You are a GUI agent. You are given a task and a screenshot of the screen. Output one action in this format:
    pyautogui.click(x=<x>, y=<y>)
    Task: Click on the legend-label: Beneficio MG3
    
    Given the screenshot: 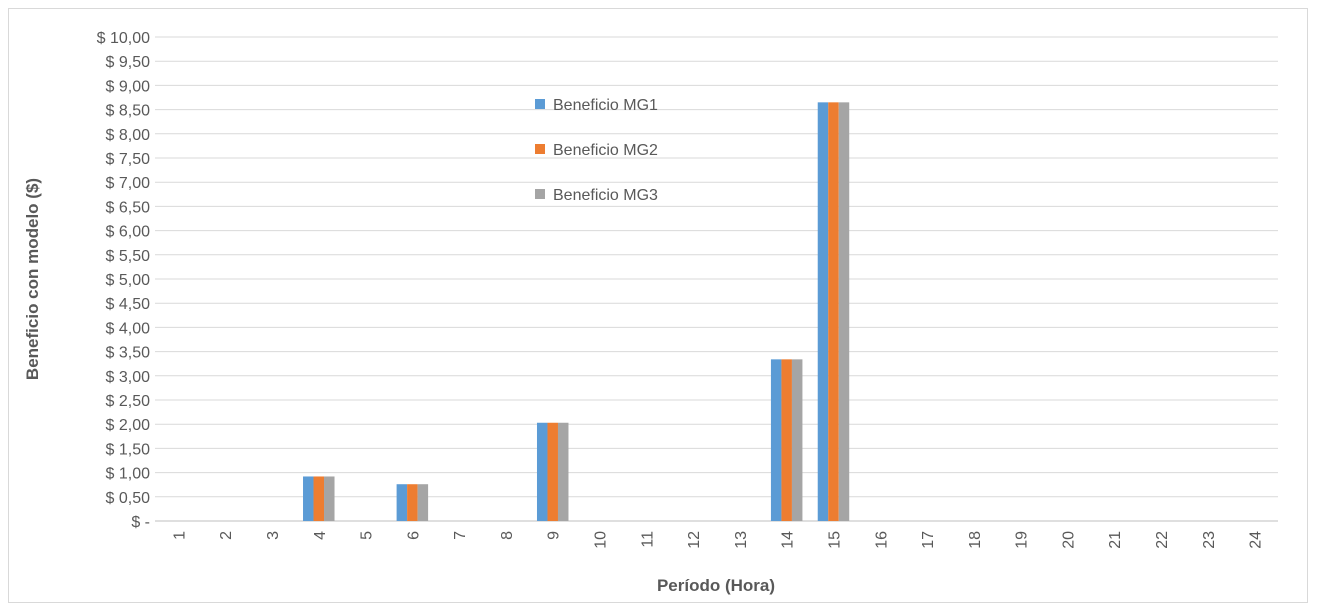 What is the action you would take?
    pyautogui.click(x=605, y=195)
    